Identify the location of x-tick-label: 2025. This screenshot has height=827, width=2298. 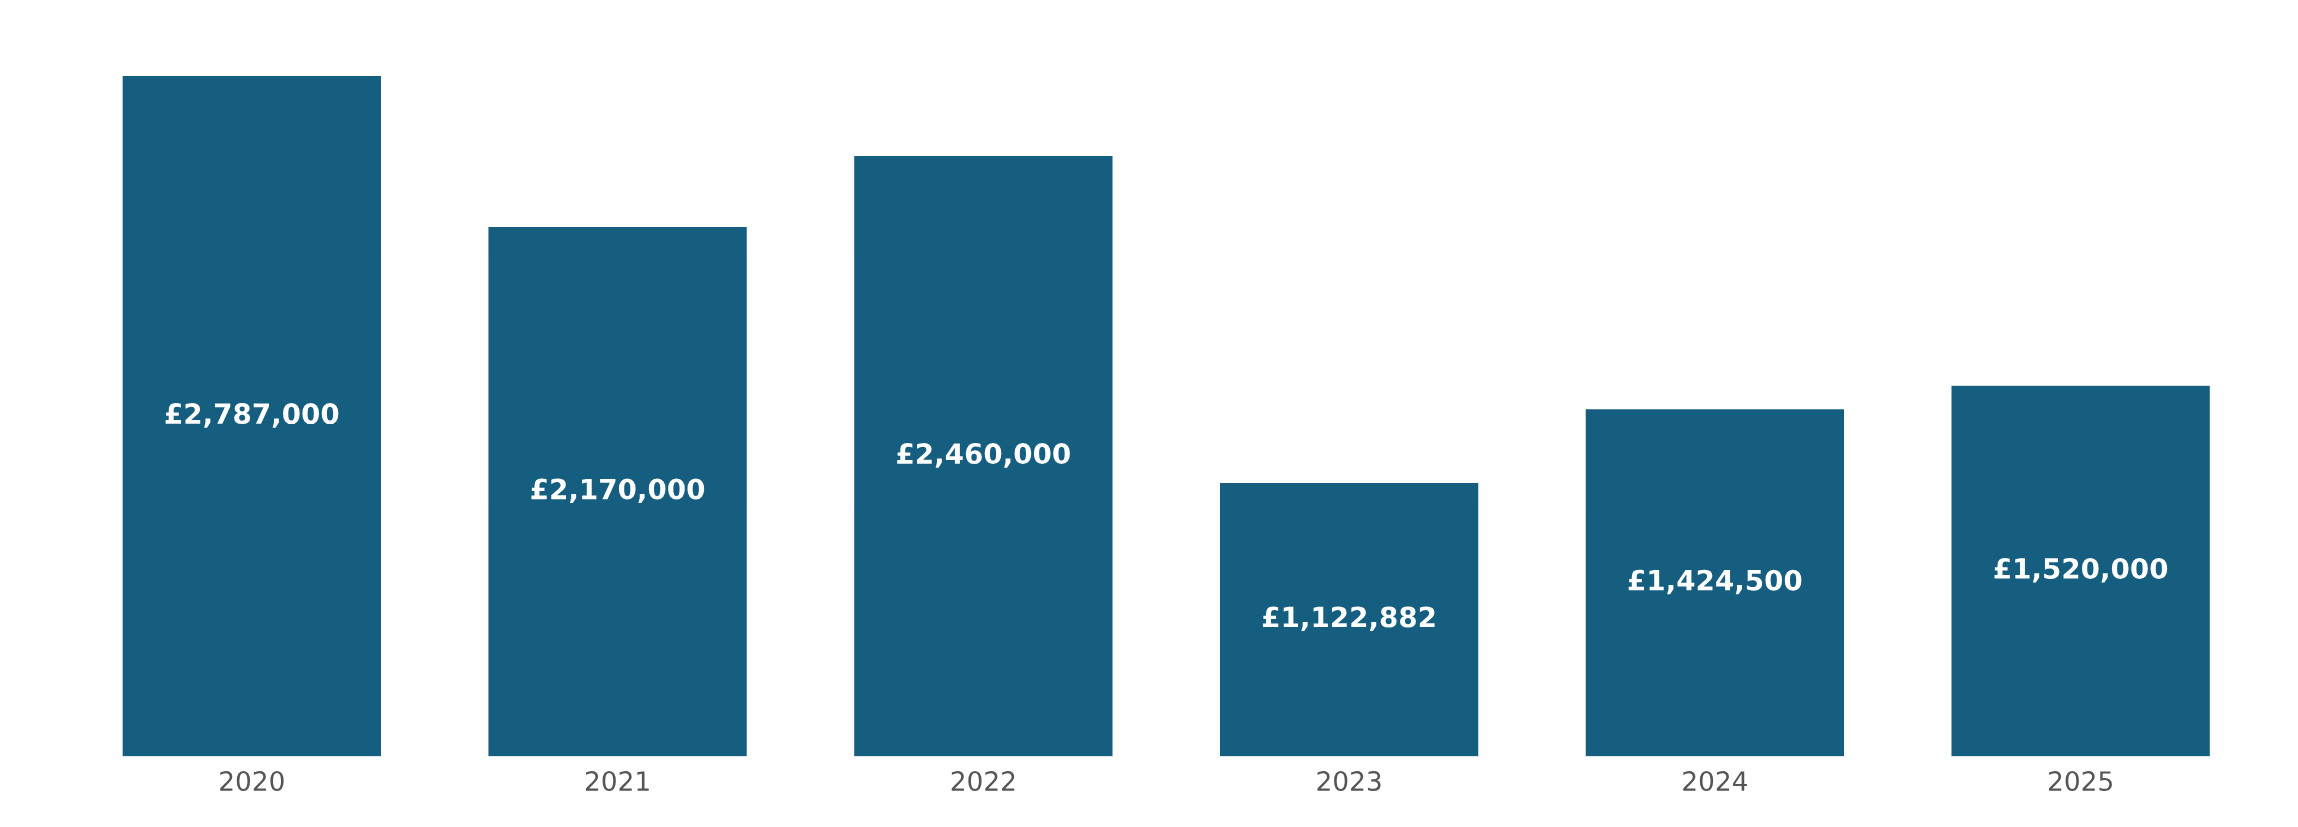
(2080, 781).